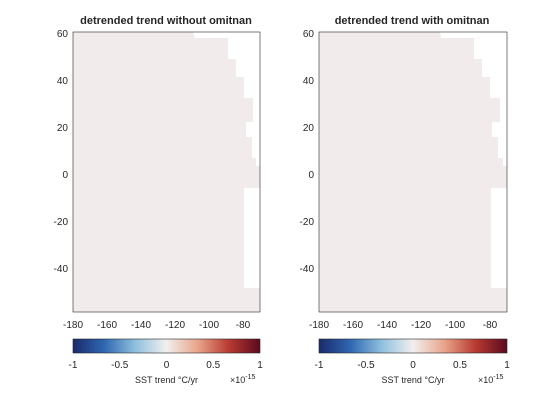  I want to click on left-colorbar-tick: 0.5, so click(213, 365).